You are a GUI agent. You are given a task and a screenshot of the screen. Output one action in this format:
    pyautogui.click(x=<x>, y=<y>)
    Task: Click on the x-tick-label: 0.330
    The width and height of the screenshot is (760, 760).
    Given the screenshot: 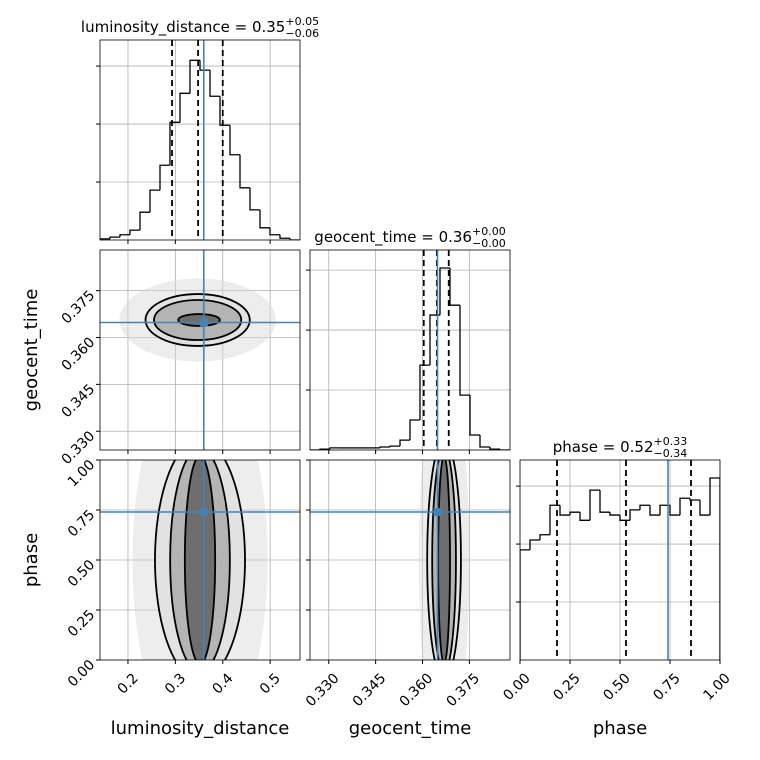 What is the action you would take?
    pyautogui.click(x=323, y=690)
    